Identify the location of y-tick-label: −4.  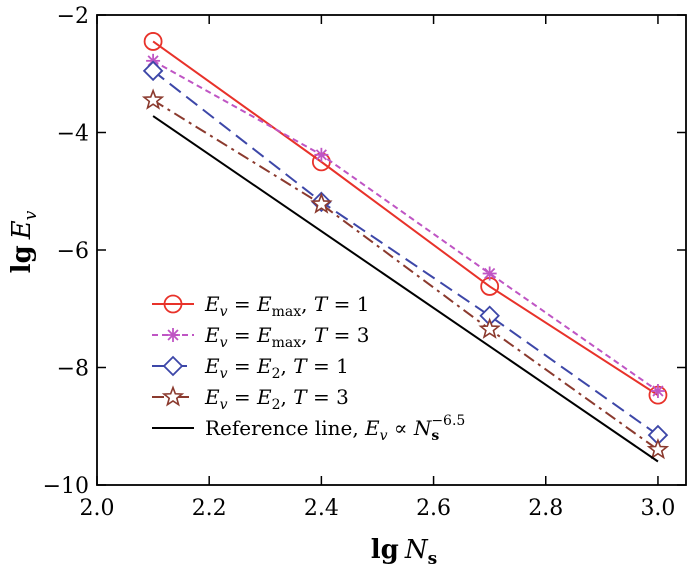
(73, 134).